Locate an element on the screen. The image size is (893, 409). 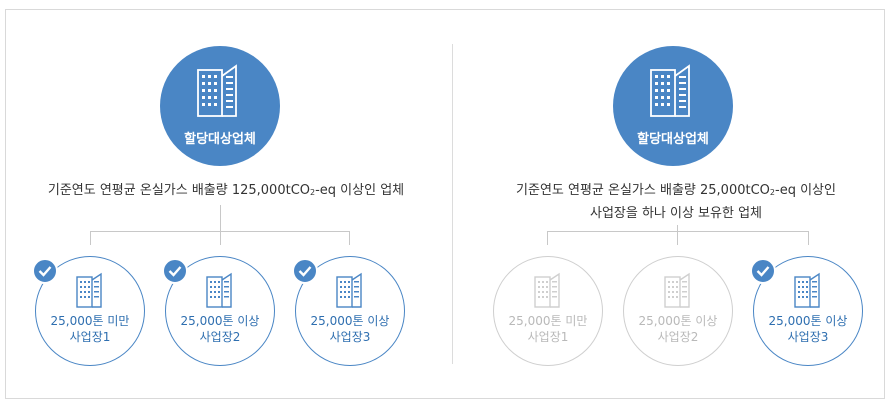
site-2-circle: 25,000톤 이상 사업장2 is located at coordinates (678, 311).